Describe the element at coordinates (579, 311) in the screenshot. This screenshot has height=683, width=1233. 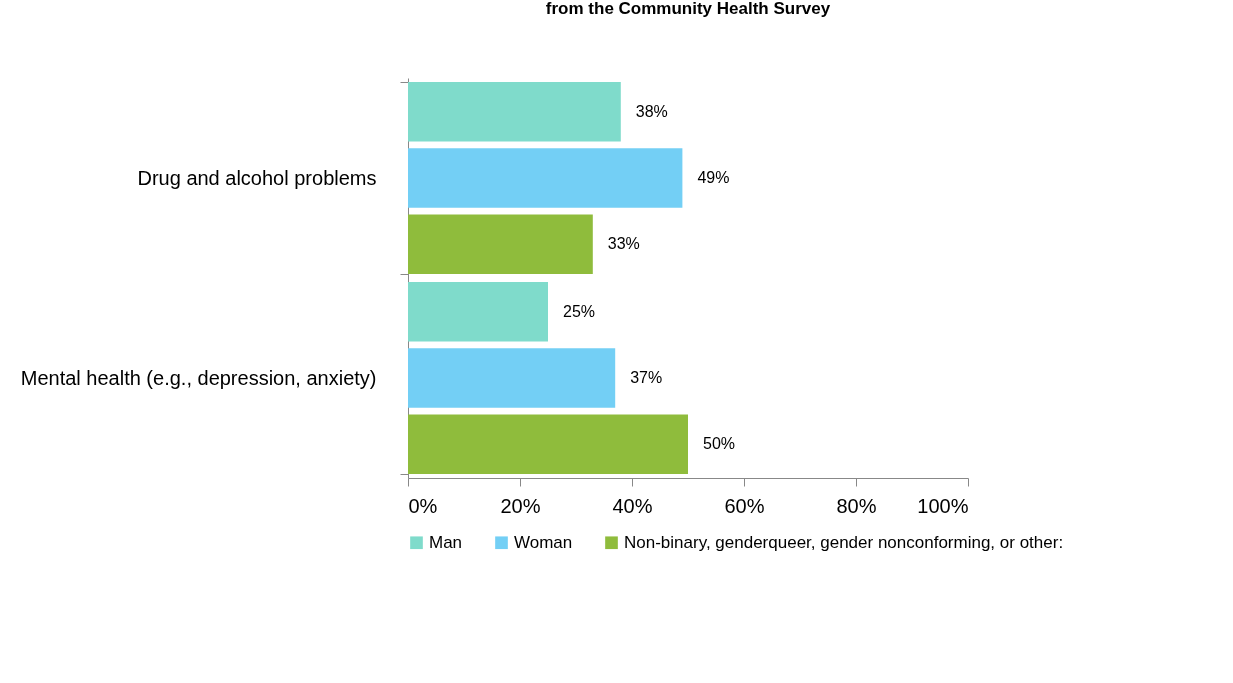
I see `data-label: 25%` at that location.